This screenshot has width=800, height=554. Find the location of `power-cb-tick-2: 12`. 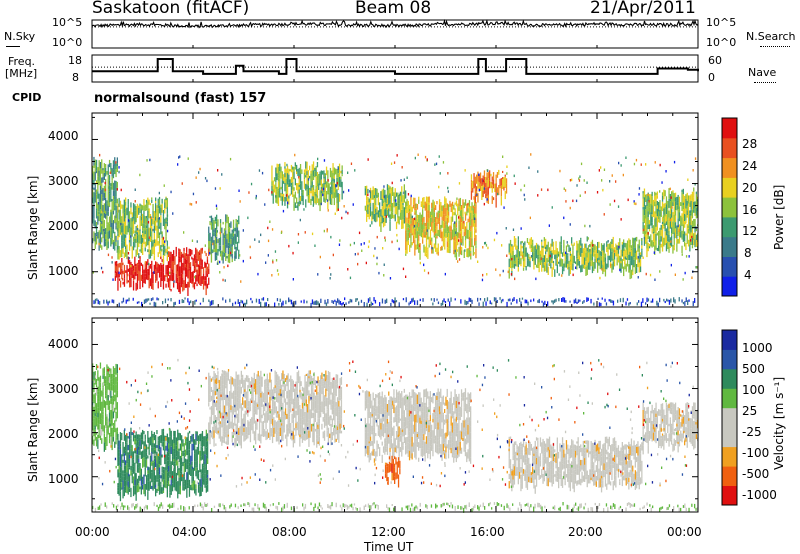

power-cb-tick-2: 12 is located at coordinates (750, 231).